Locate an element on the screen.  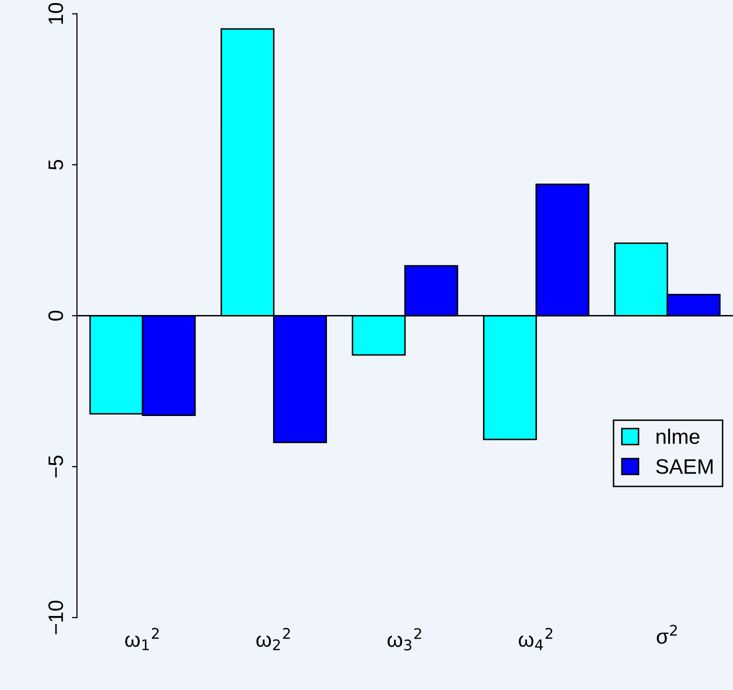
y-tick-label: 0 is located at coordinates (56, 315).